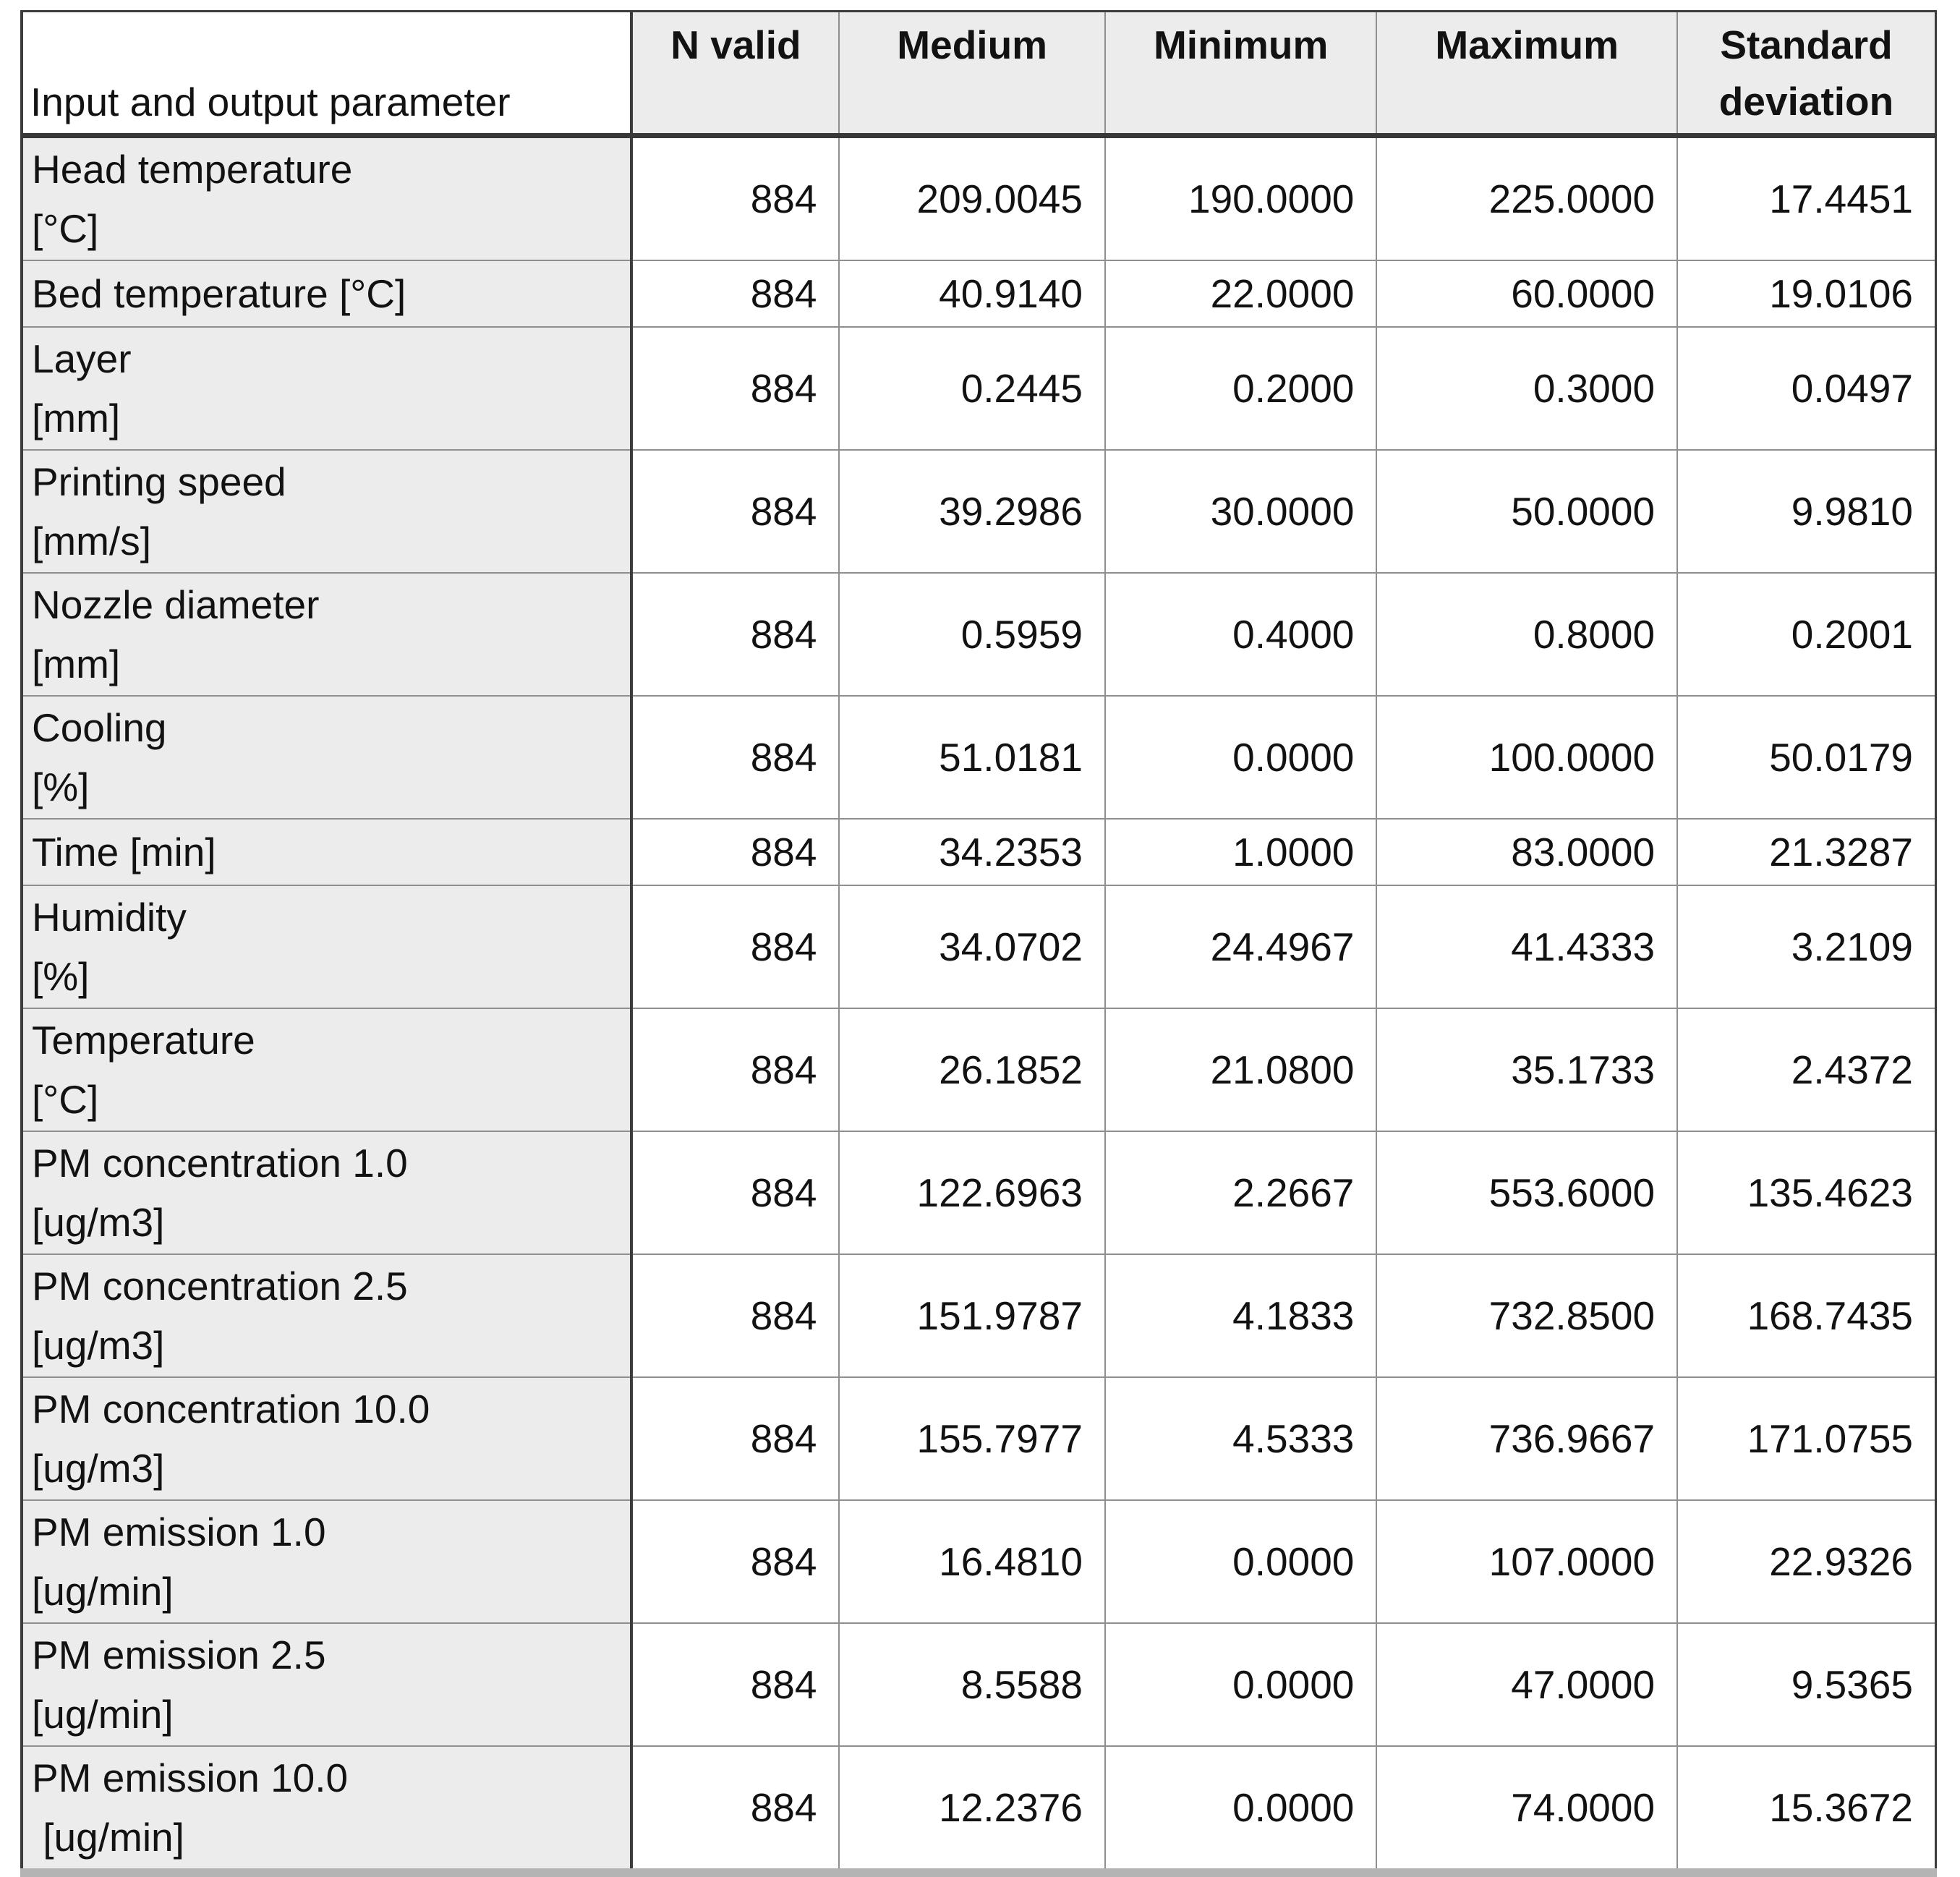 The height and width of the screenshot is (1877, 1960). Describe the element at coordinates (190, 1777) in the screenshot. I see `param-label: PM emission 10.0` at that location.